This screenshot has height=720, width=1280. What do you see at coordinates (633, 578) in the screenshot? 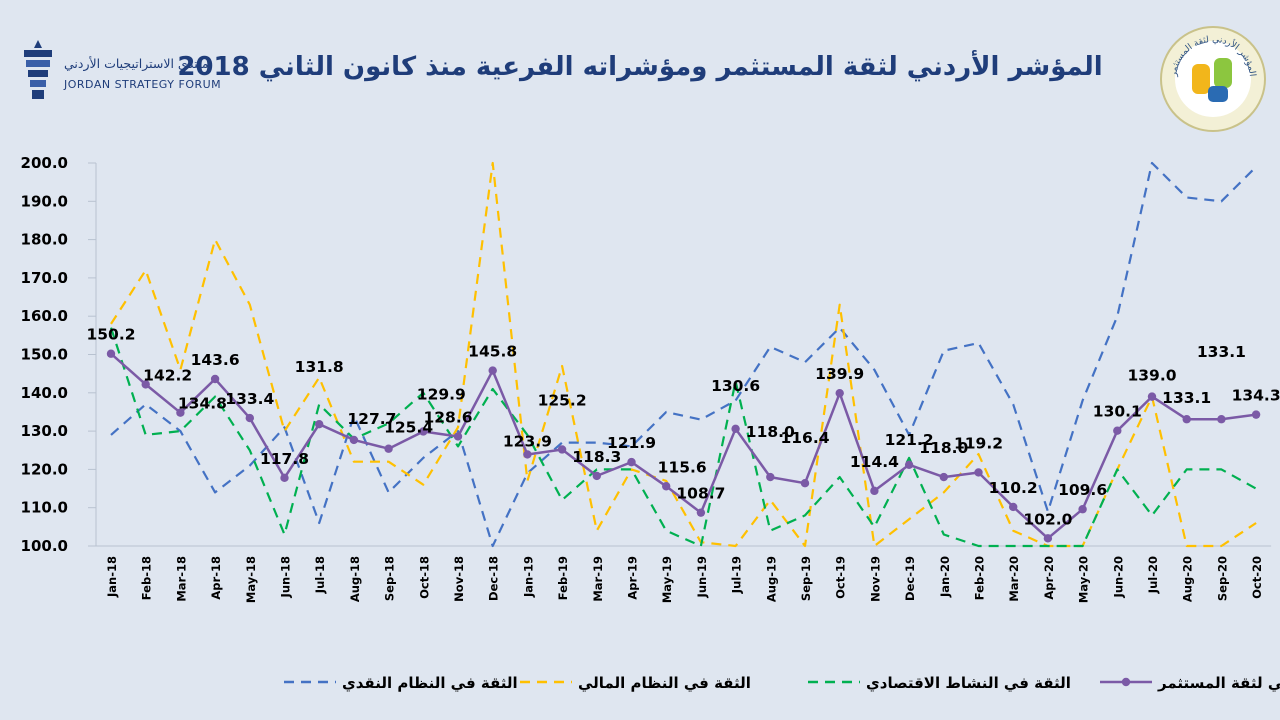
I see `x-tick-label: Apr-19` at bounding box center [633, 578].